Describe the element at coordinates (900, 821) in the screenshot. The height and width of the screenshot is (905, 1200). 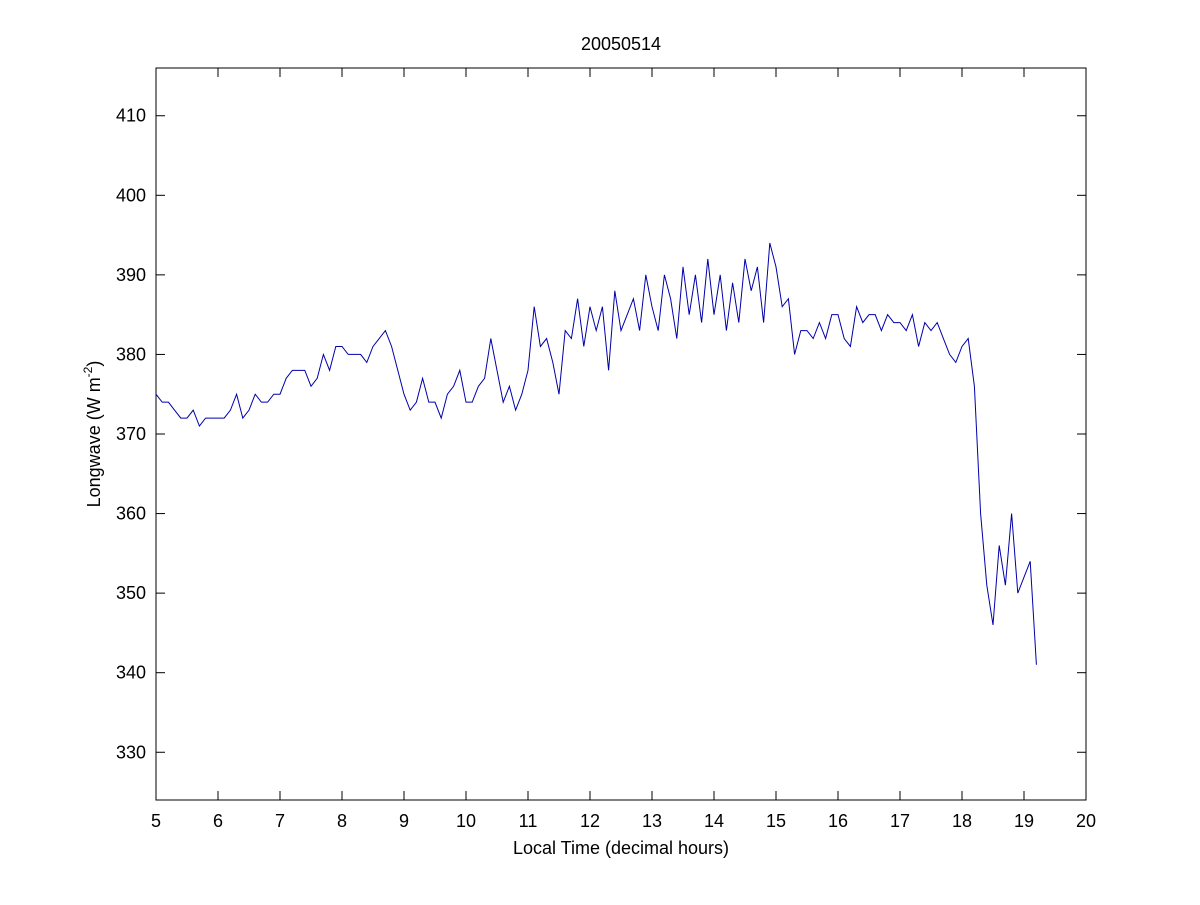
I see `x-tick-label: 17` at that location.